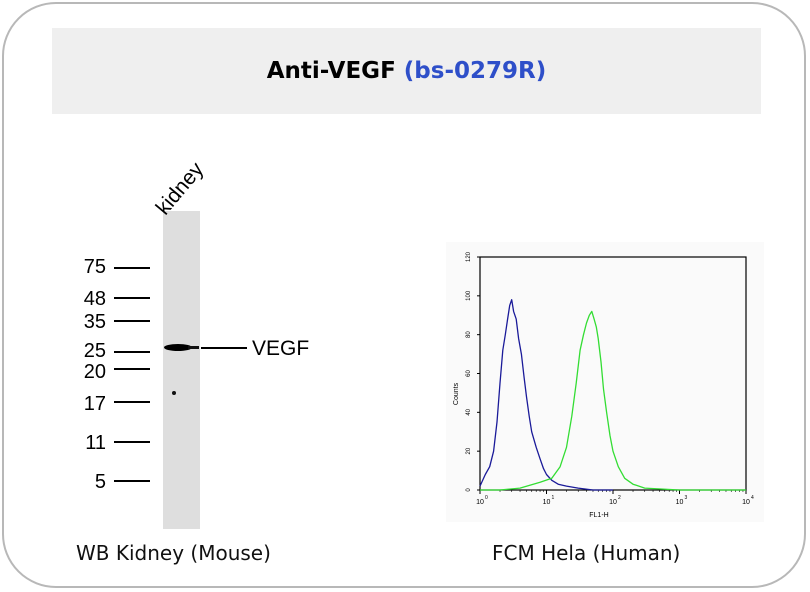 This screenshot has height=592, width=810. I want to click on fcm-caption: FCM Hela (Human), so click(586, 553).